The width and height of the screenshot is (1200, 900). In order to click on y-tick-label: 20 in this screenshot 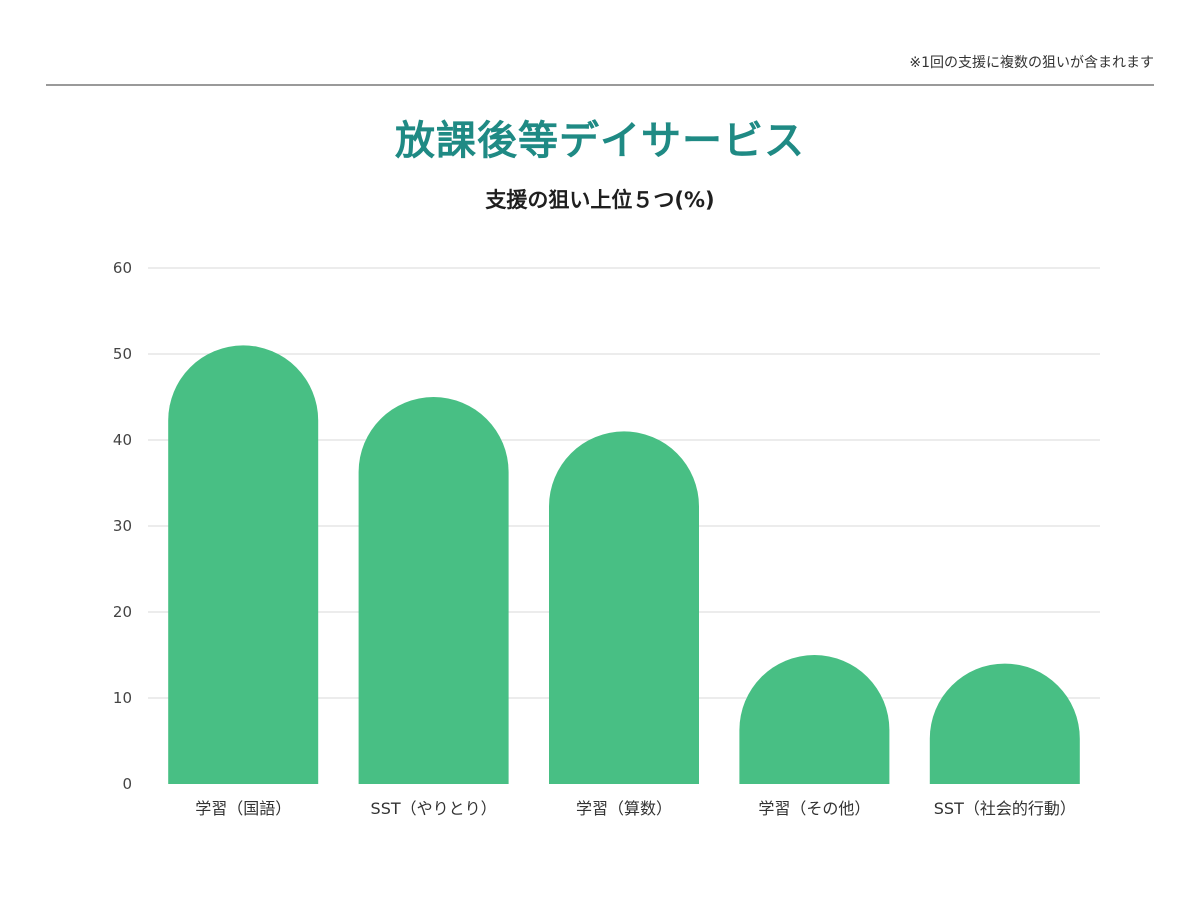, I will do `click(122, 612)`.